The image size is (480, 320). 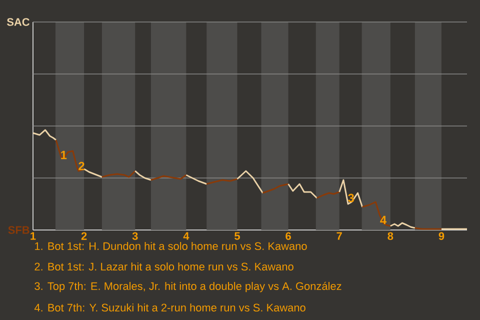 What do you see at coordinates (188, 287) in the screenshot?
I see `text: 3. Top 7th: E. Morales, Jr. hit into a double play vs A. González` at bounding box center [188, 287].